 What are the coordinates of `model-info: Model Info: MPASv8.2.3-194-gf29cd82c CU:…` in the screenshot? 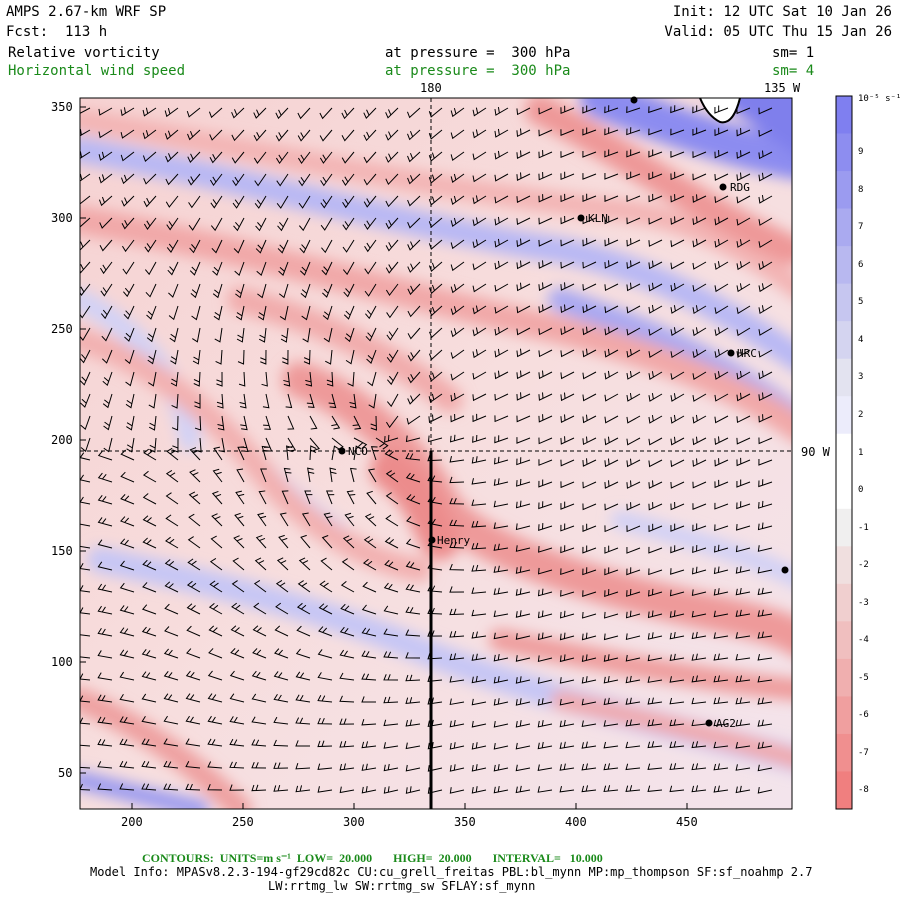 It's located at (451, 872).